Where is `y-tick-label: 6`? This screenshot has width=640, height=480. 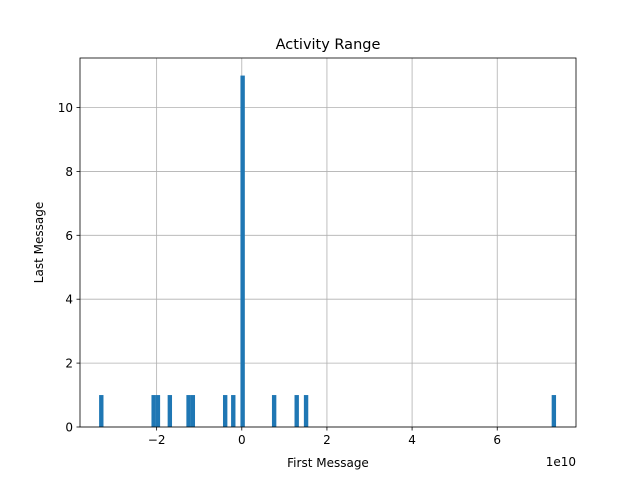
y-tick-label: 6 is located at coordinates (69, 236).